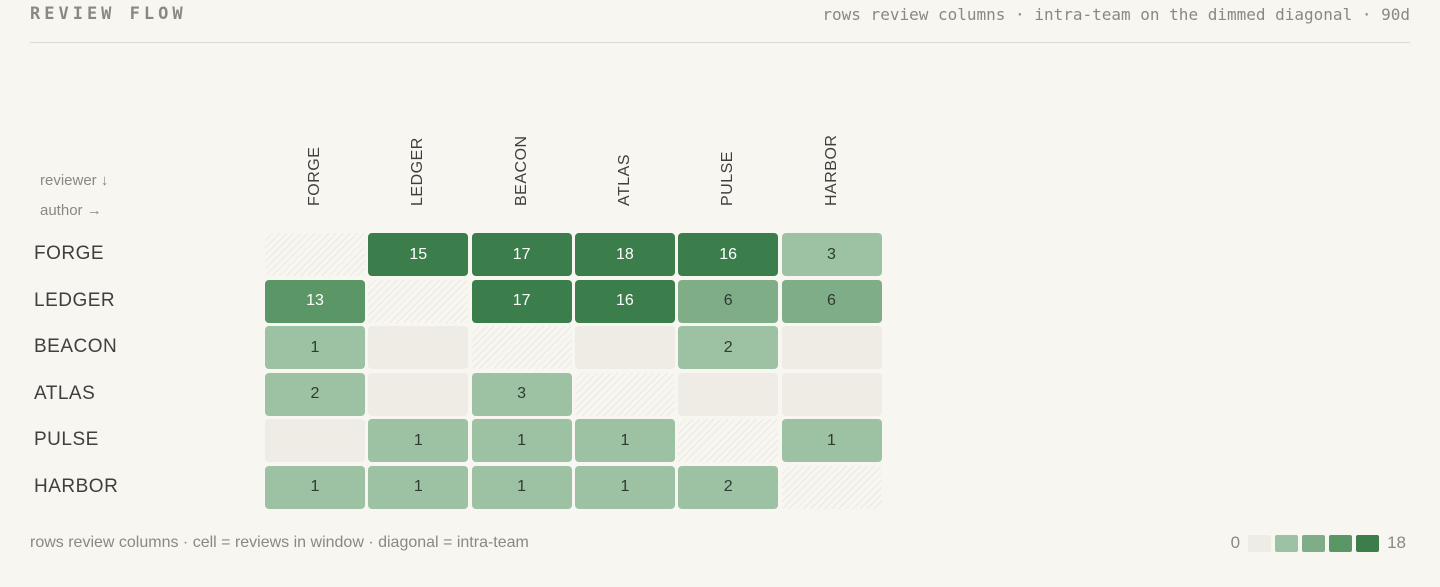 The image size is (1440, 587). What do you see at coordinates (71, 210) in the screenshot?
I see `axis-key-cols: author →` at bounding box center [71, 210].